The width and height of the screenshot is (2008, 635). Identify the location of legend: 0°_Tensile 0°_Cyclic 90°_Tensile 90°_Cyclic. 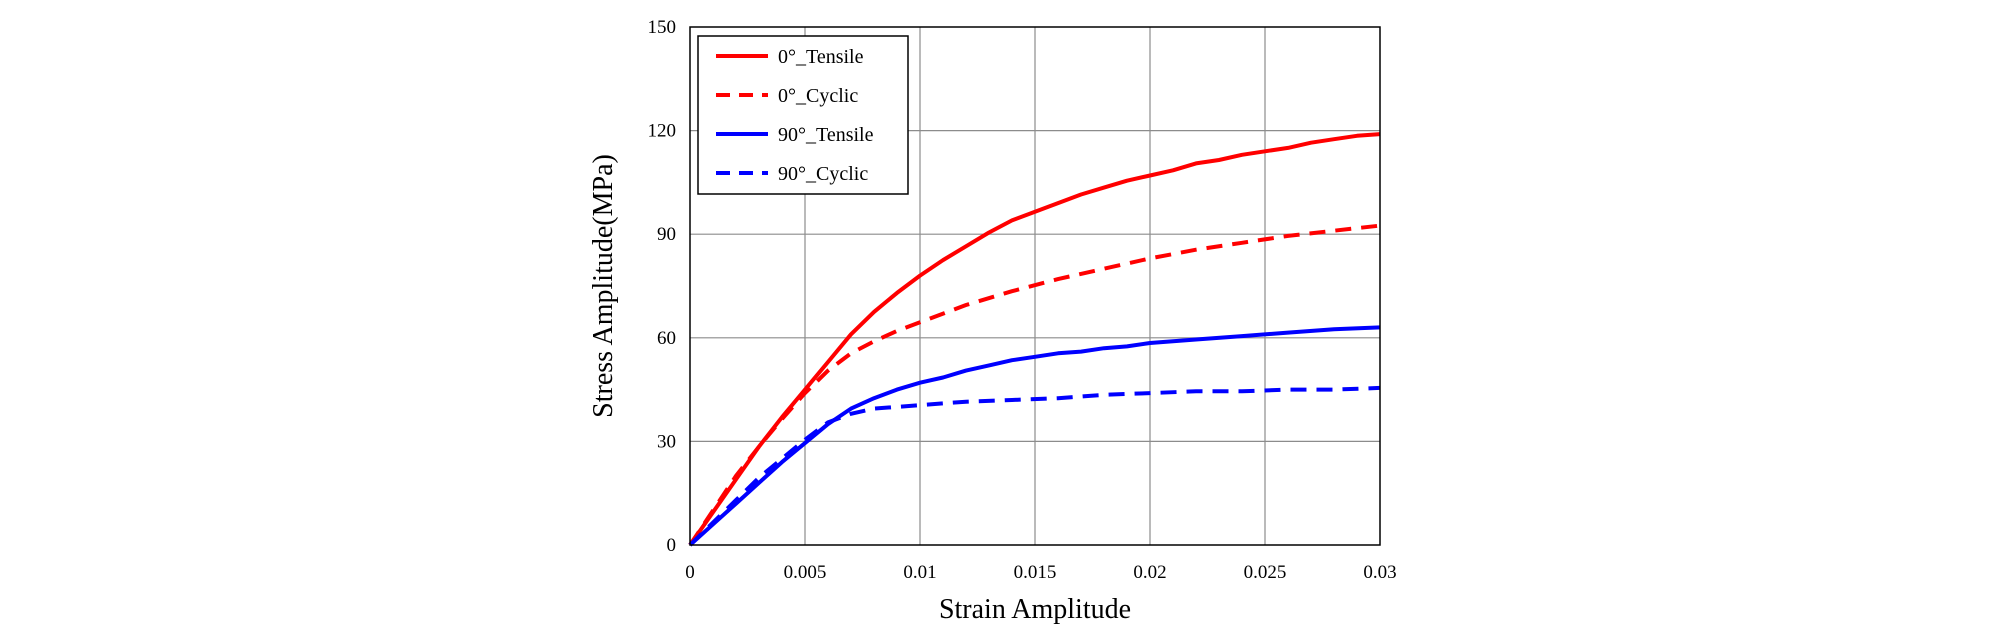
(803, 115).